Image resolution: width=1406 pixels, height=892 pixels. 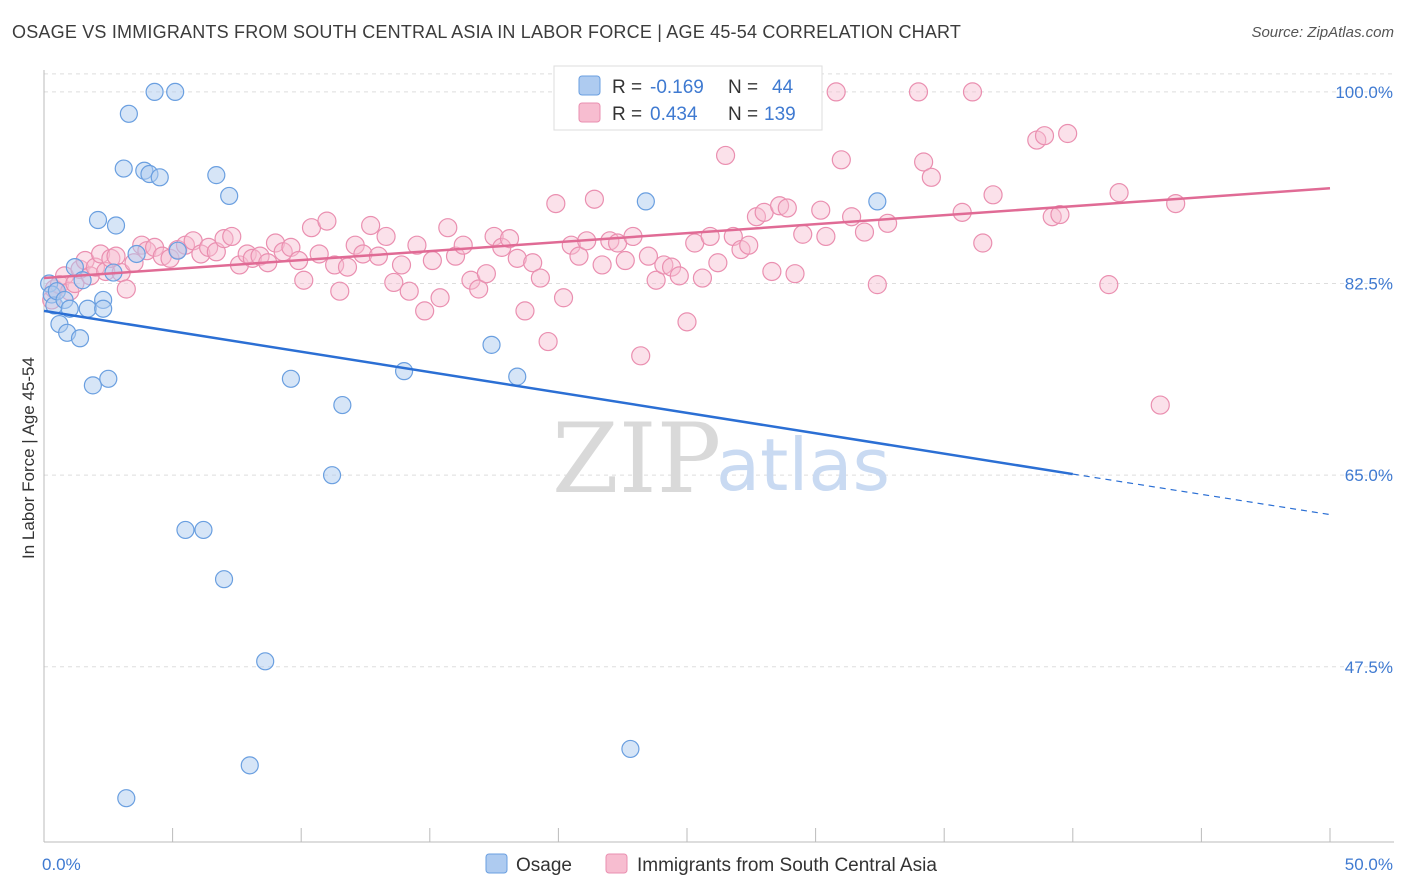 What do you see at coordinates (780, 114) in the screenshot?
I see `legend-asia-n-value: 139` at bounding box center [780, 114].